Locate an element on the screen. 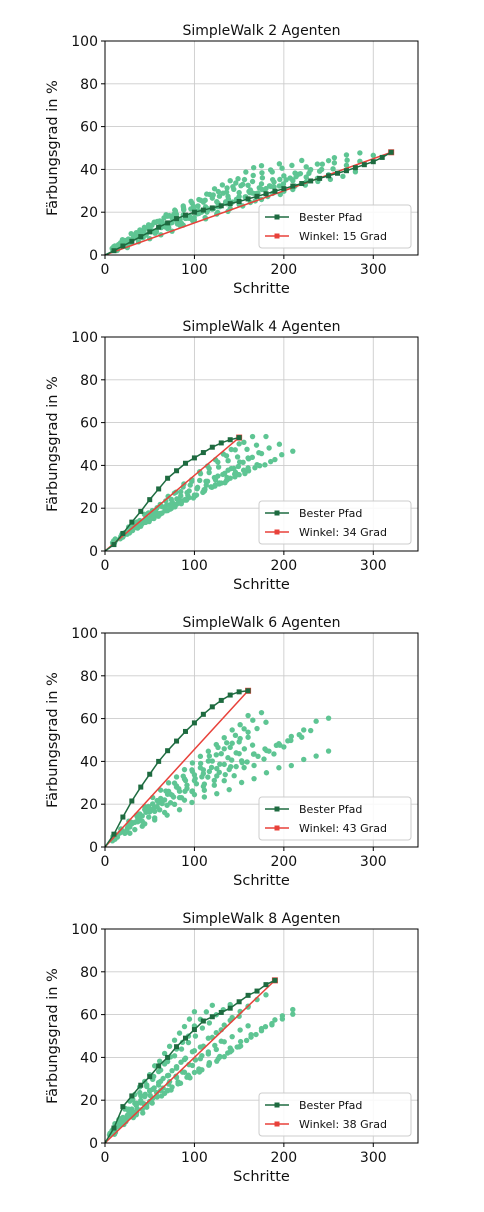 This screenshot has height=1212, width=484. legend: Bester Pfad Winkel: 15 Grad is located at coordinates (335, 226).